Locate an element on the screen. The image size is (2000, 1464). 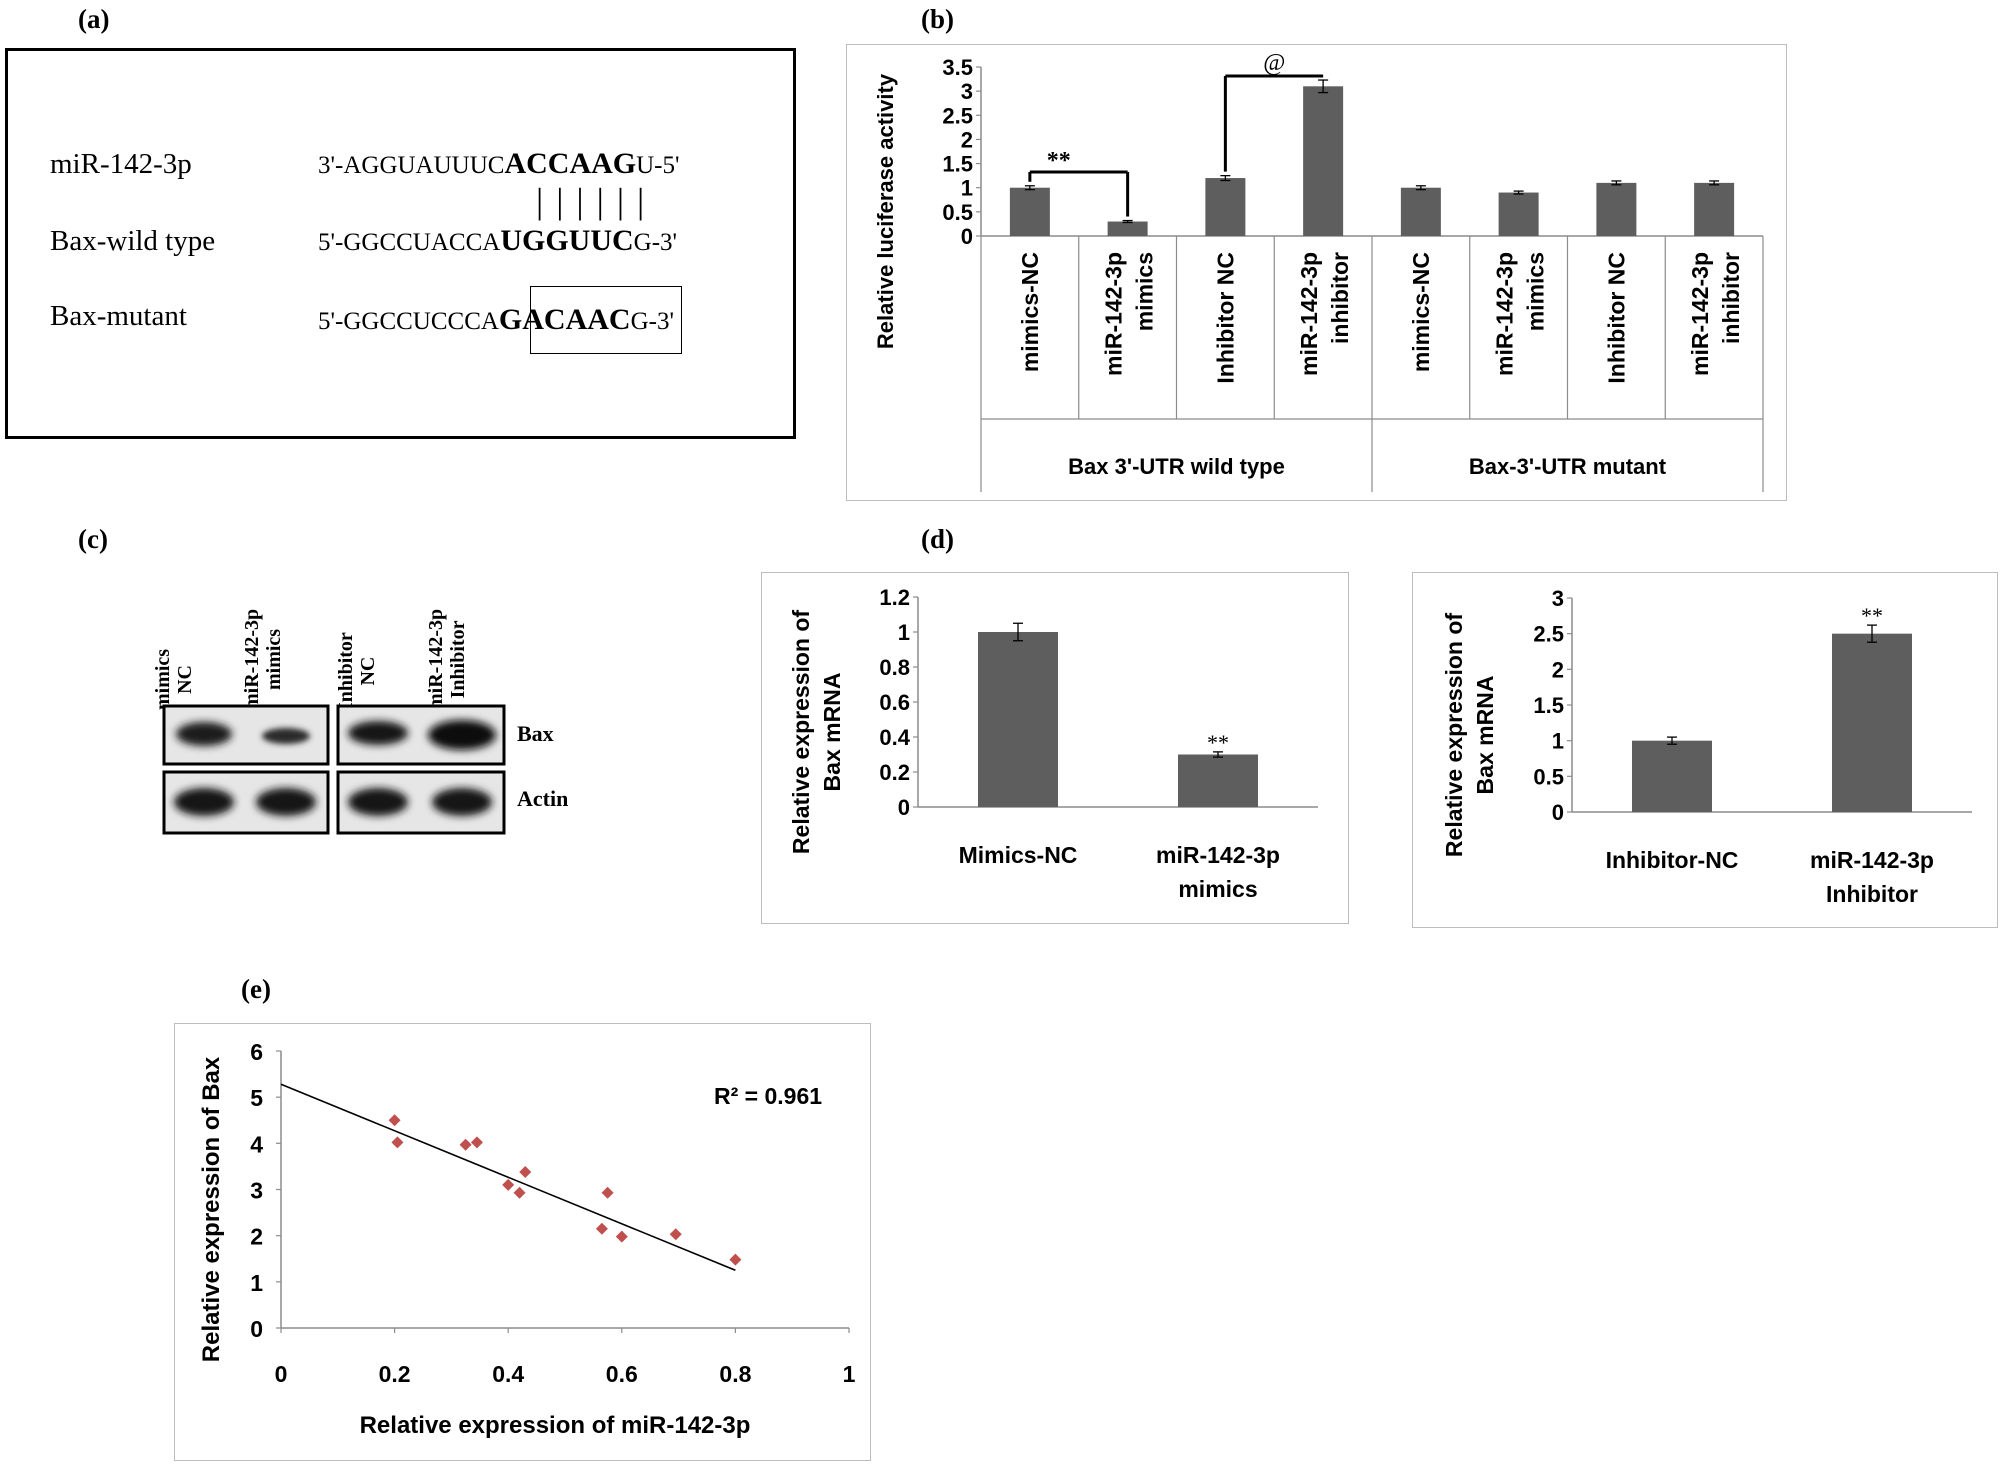
seq-name-mut: Bax-mutant is located at coordinates (118, 316).